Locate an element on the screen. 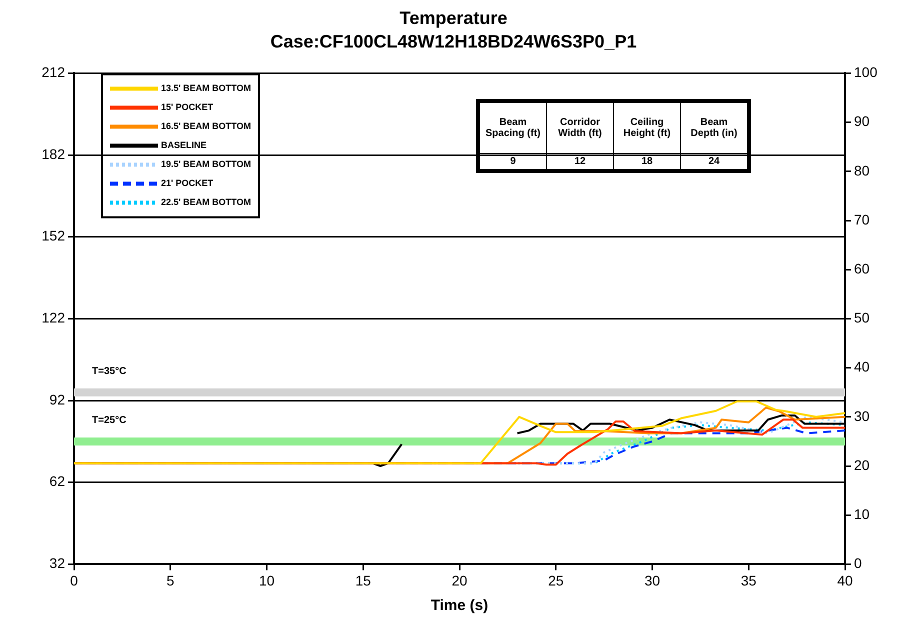 This screenshot has width=901, height=623. y2-tick-label: 20 is located at coordinates (862, 464).